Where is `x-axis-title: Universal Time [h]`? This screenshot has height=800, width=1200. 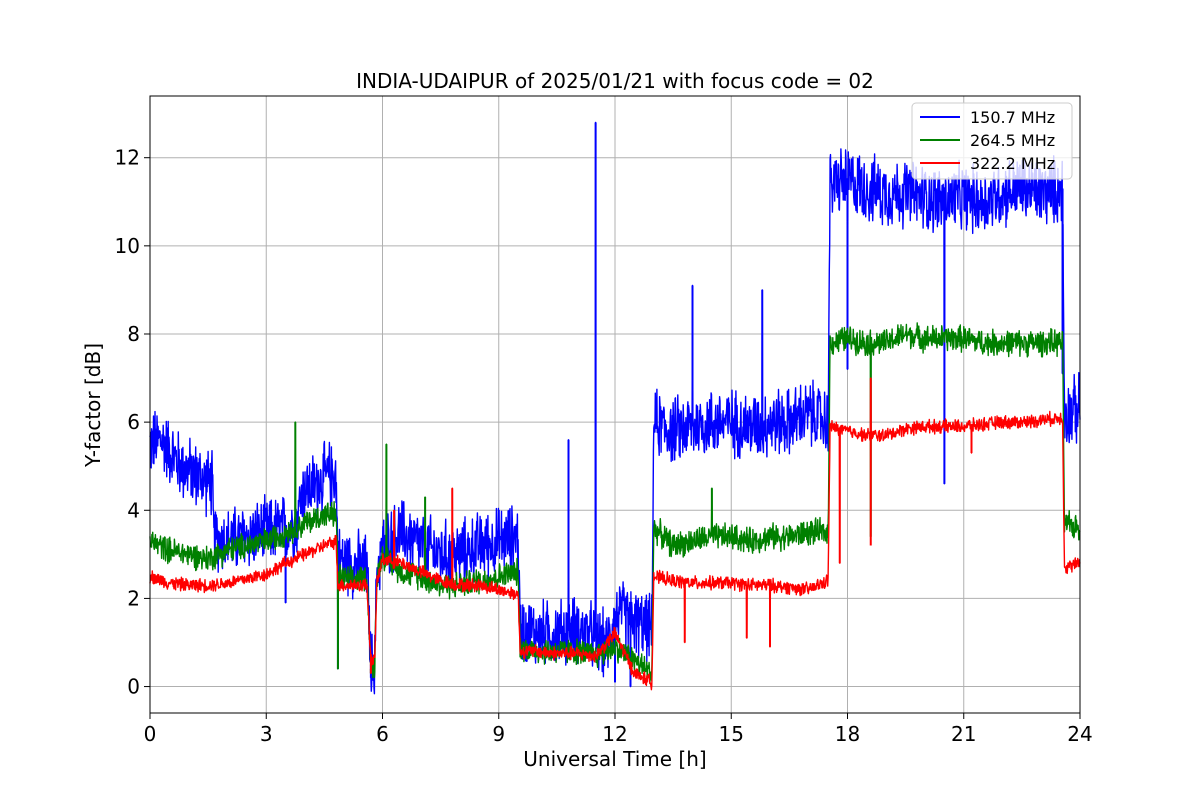
x-axis-title: Universal Time [h] is located at coordinates (614, 759).